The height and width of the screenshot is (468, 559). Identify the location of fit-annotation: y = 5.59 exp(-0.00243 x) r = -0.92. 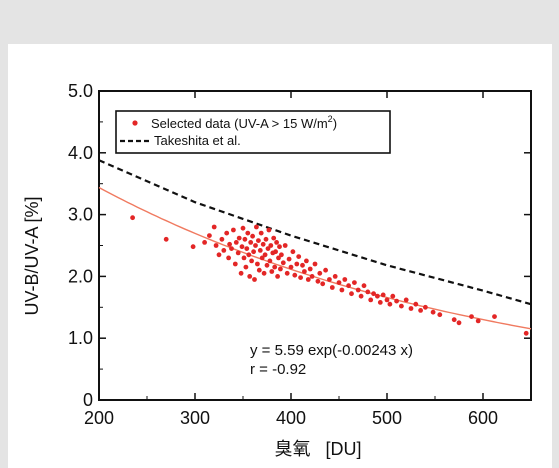
(331, 360).